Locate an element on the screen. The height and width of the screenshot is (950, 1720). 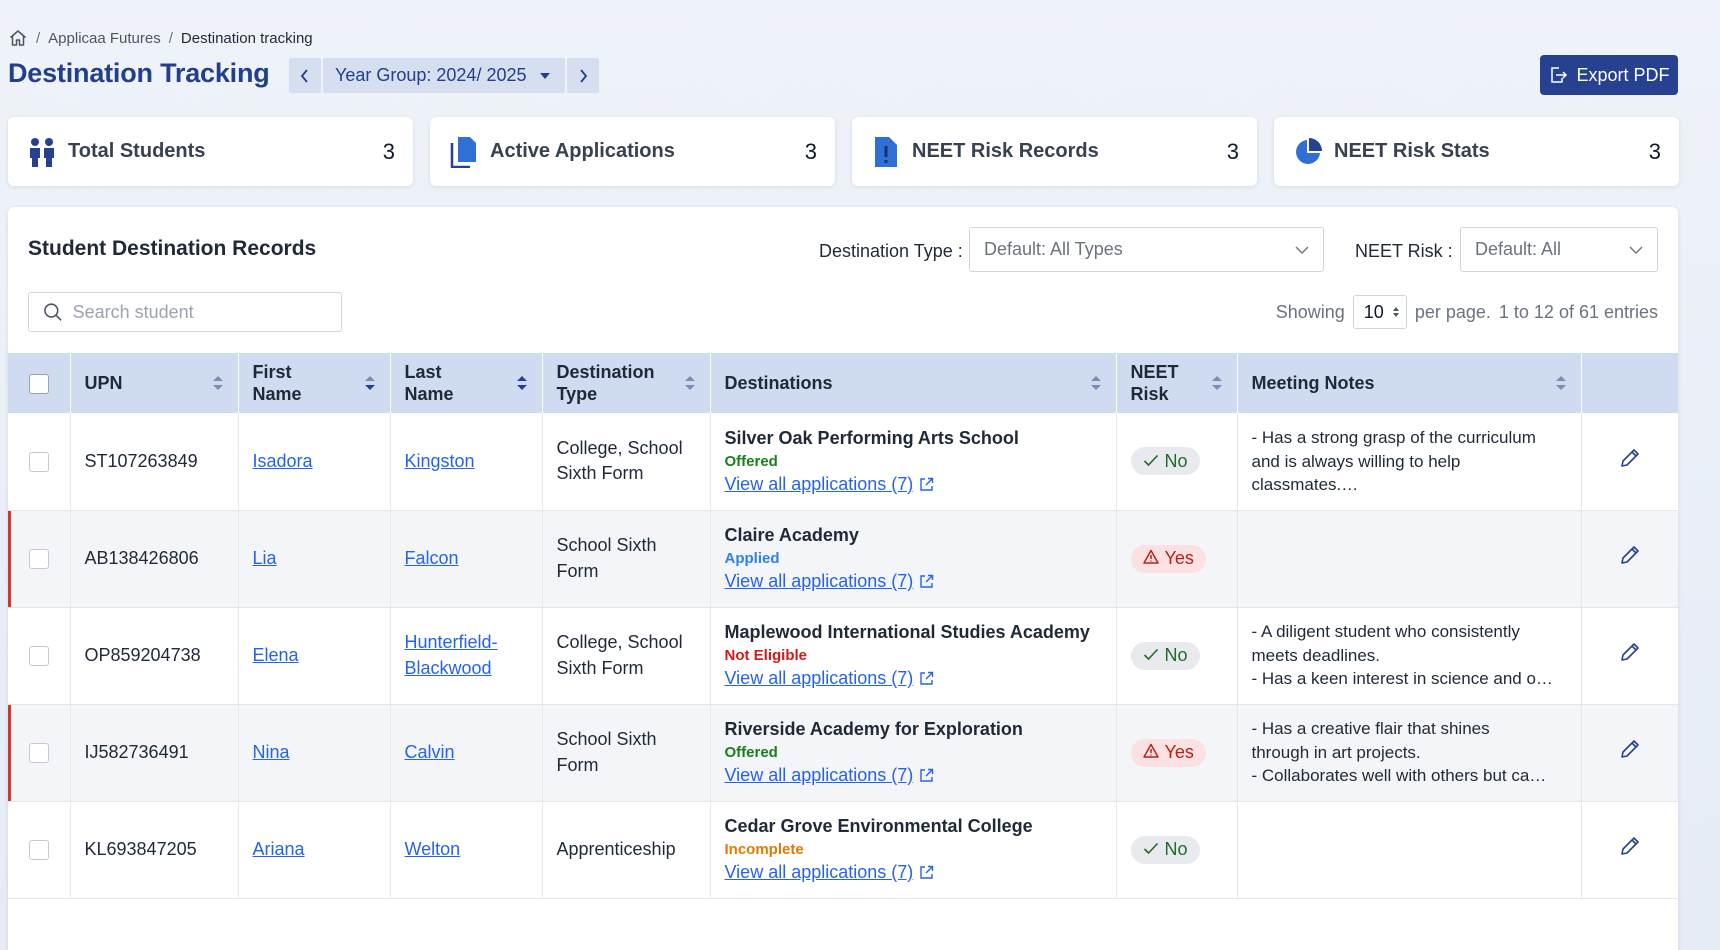
destination-type-filter-value: Default: All Types is located at coordinates (1053, 249).